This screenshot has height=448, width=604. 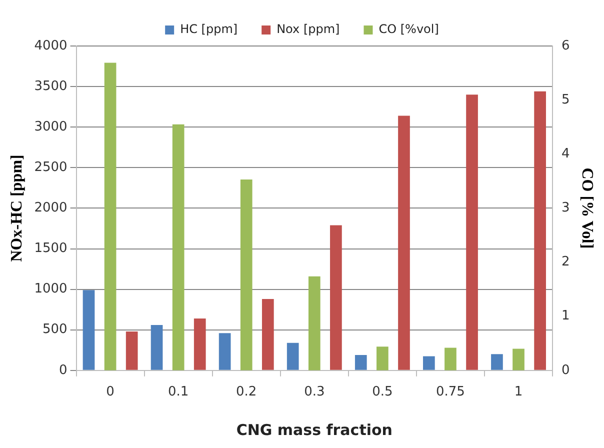 I want to click on y-tick-label: 2000, so click(x=51, y=208).